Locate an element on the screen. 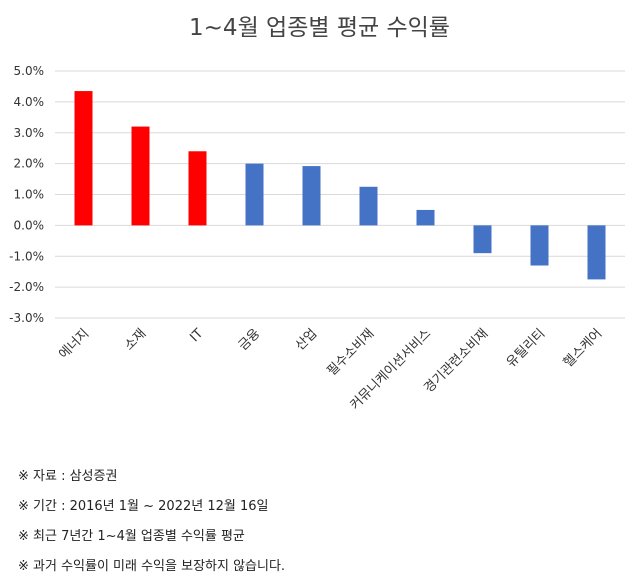  y-tick-label: 4.0% is located at coordinates (29, 102).